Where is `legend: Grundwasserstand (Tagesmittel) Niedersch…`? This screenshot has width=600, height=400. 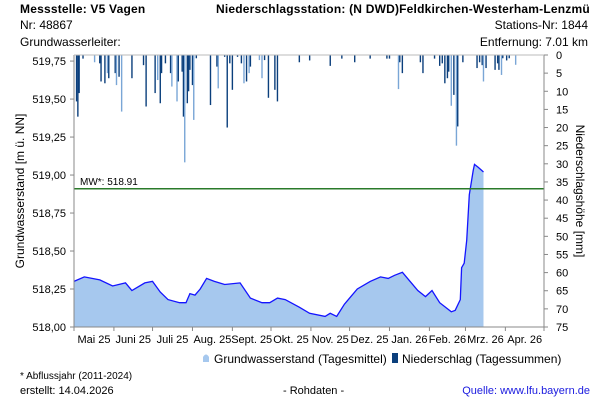 legend: Grundwasserstand (Tagesmittel) Niedersch… is located at coordinates (382, 359).